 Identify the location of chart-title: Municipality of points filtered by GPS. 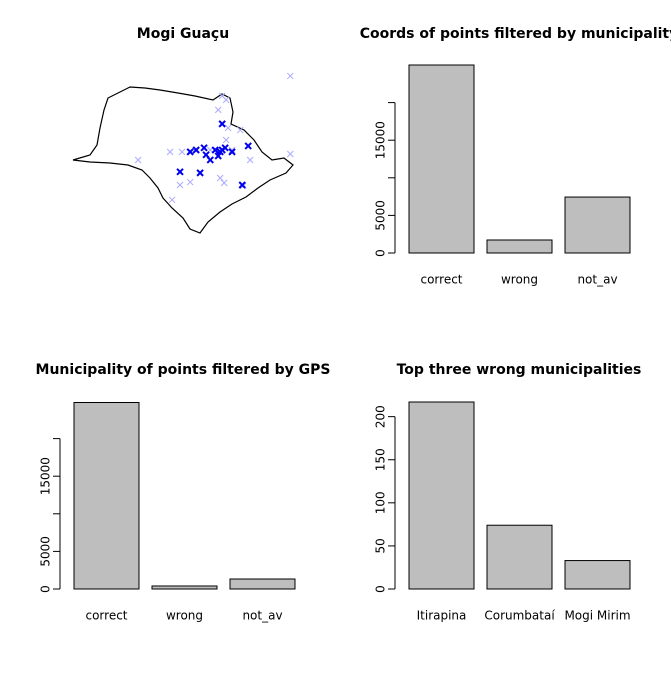
(183, 370).